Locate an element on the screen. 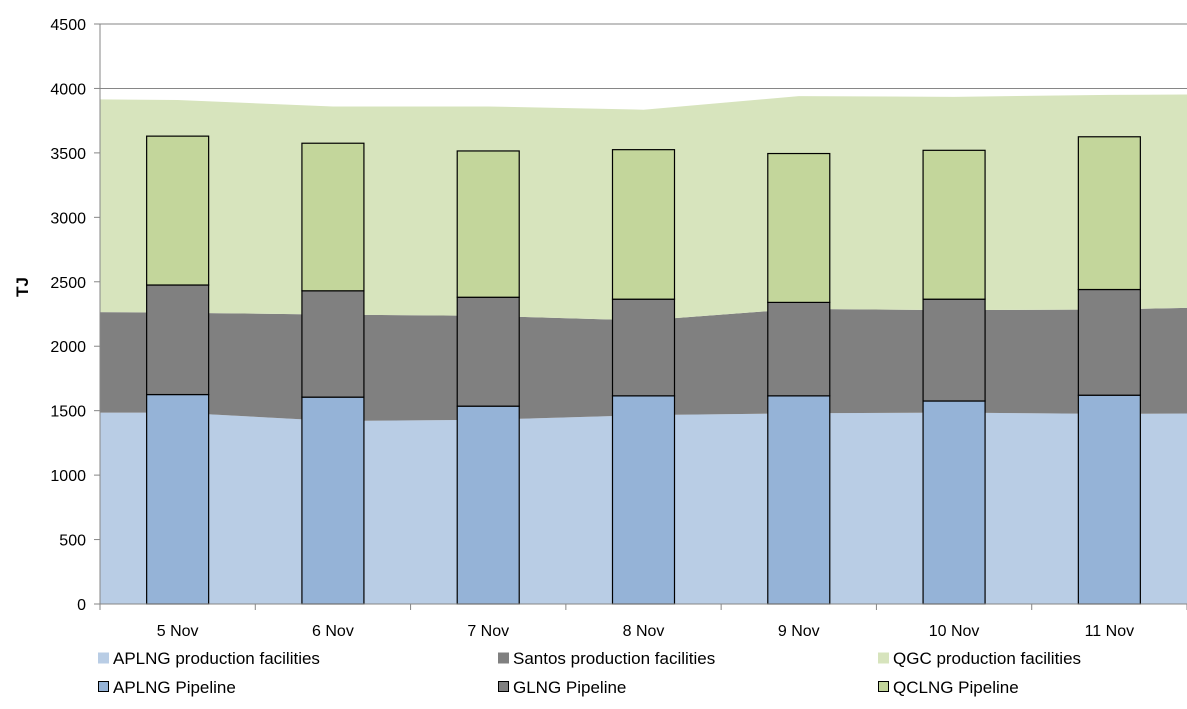 This screenshot has height=709, width=1187. legend-item: QGC production facilities is located at coordinates (979, 658).